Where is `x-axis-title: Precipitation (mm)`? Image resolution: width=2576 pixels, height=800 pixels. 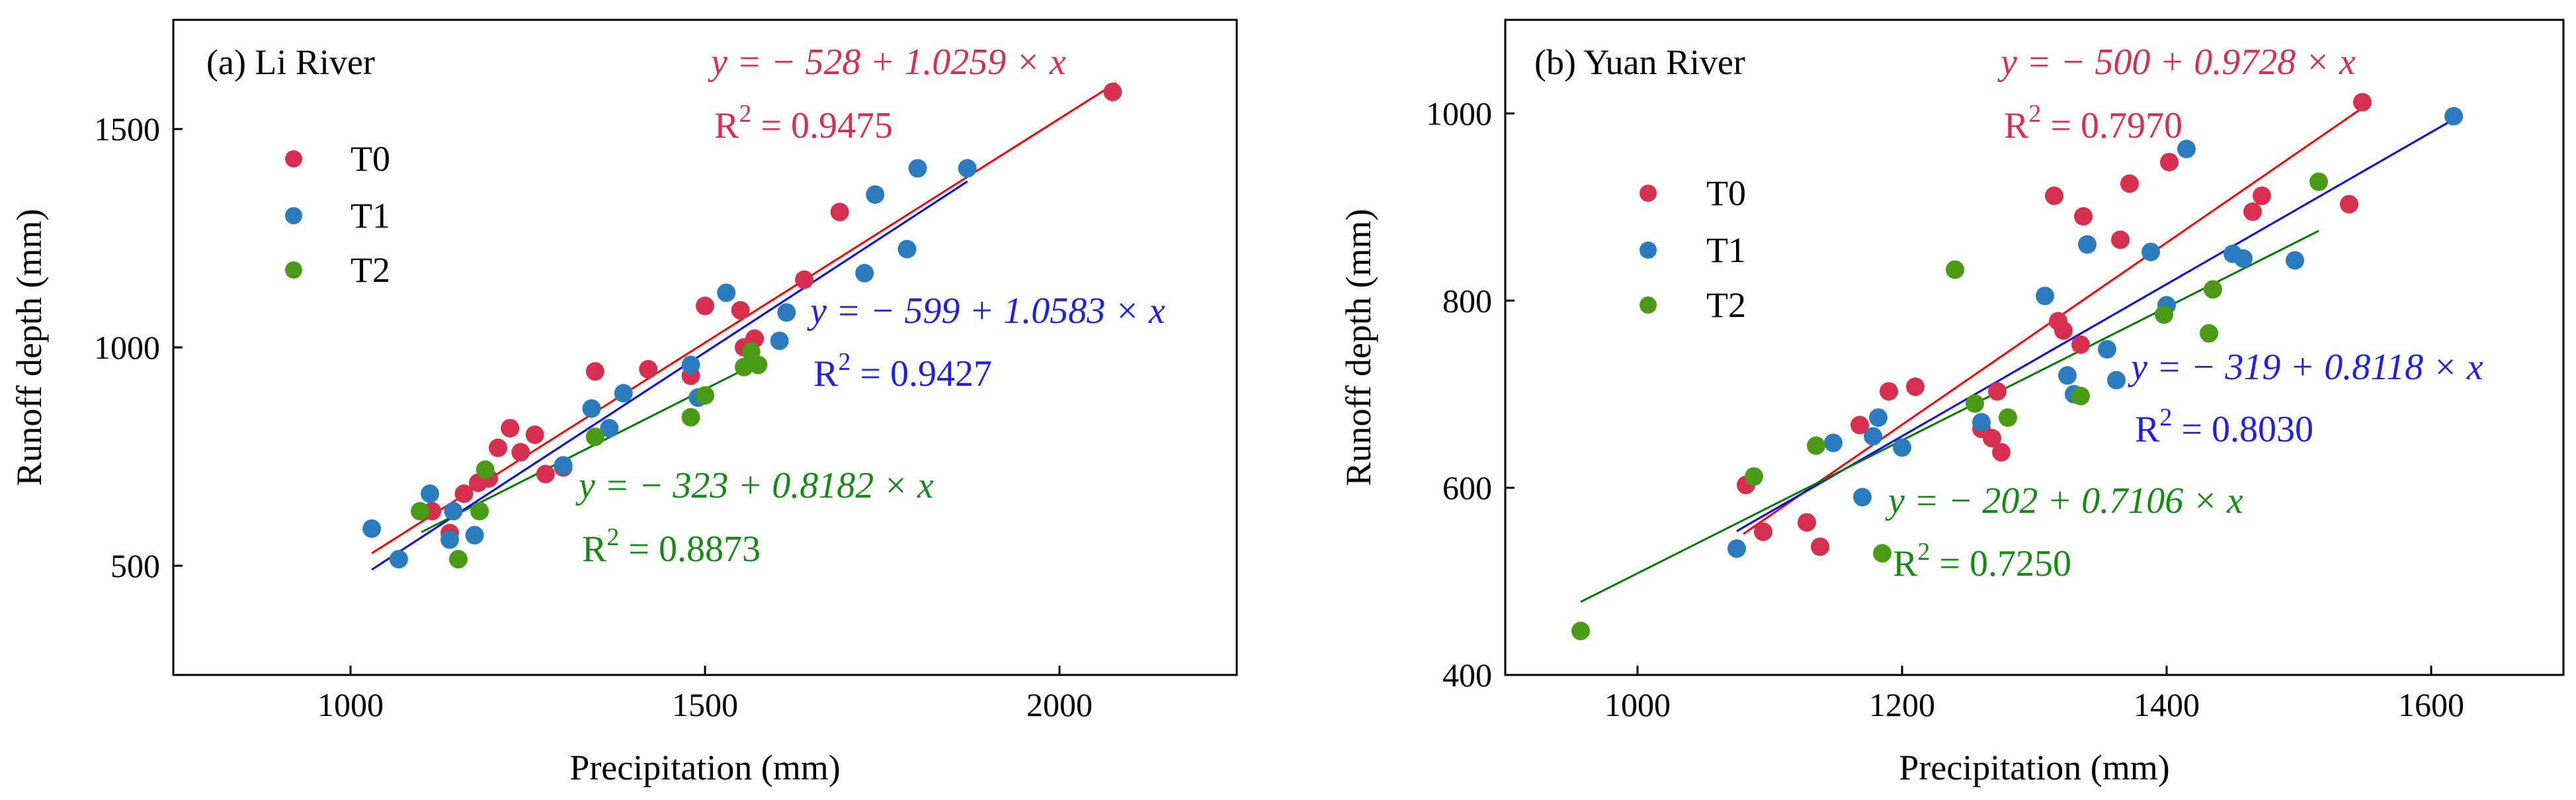
x-axis-title: Precipitation (mm) is located at coordinates (705, 768).